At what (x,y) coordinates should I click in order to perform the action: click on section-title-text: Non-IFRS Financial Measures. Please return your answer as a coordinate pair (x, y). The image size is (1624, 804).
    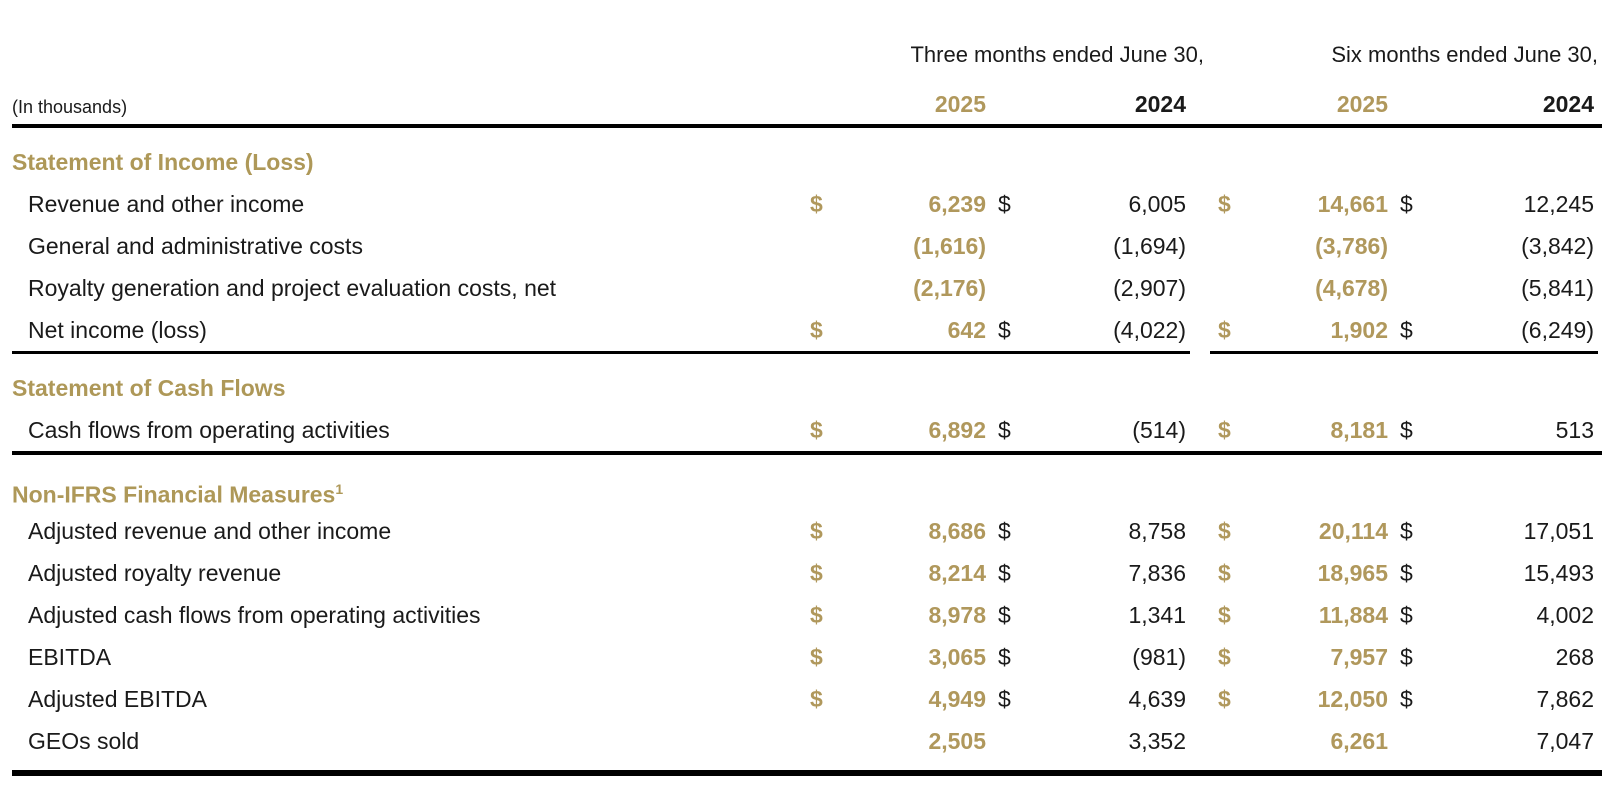
    Looking at the image, I should click on (174, 494).